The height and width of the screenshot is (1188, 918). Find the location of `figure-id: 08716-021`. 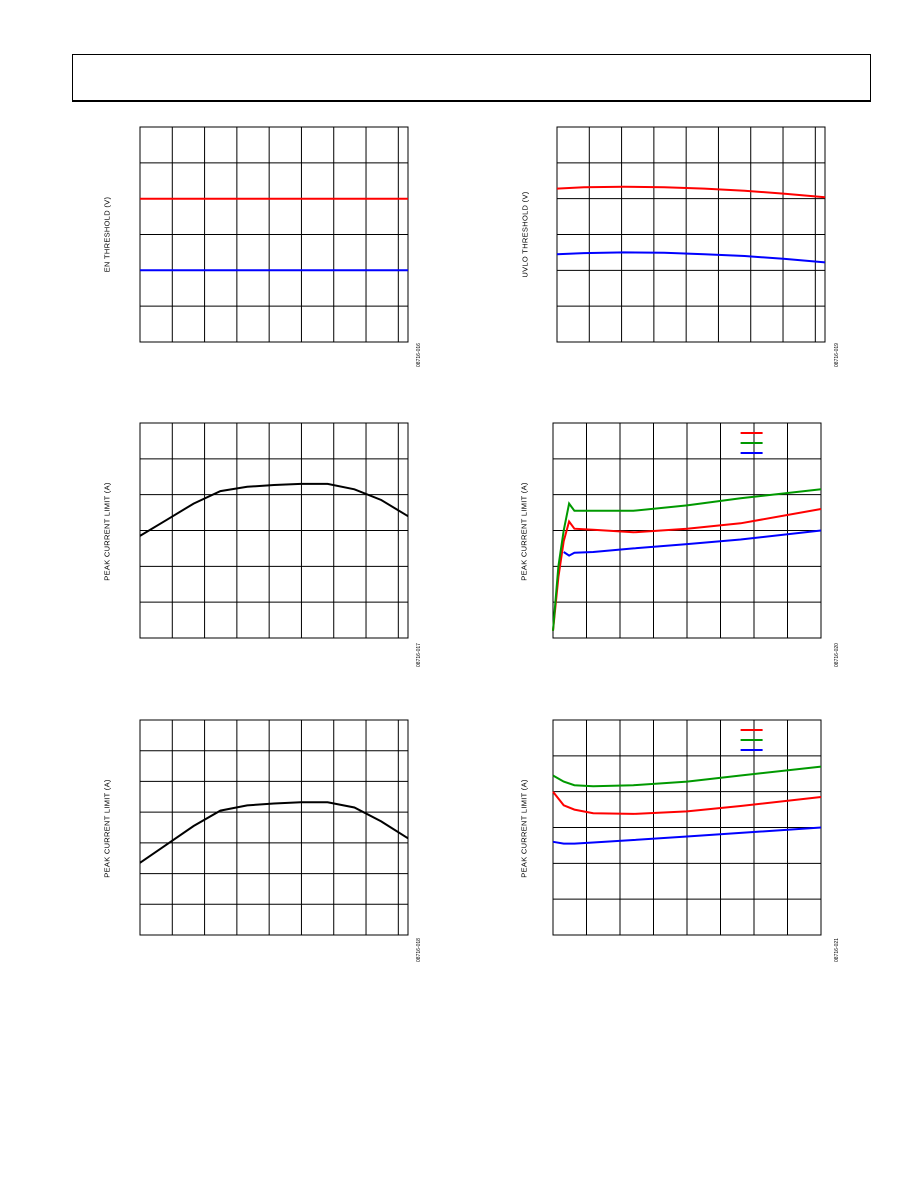

figure-id: 08716-021 is located at coordinates (837, 950).